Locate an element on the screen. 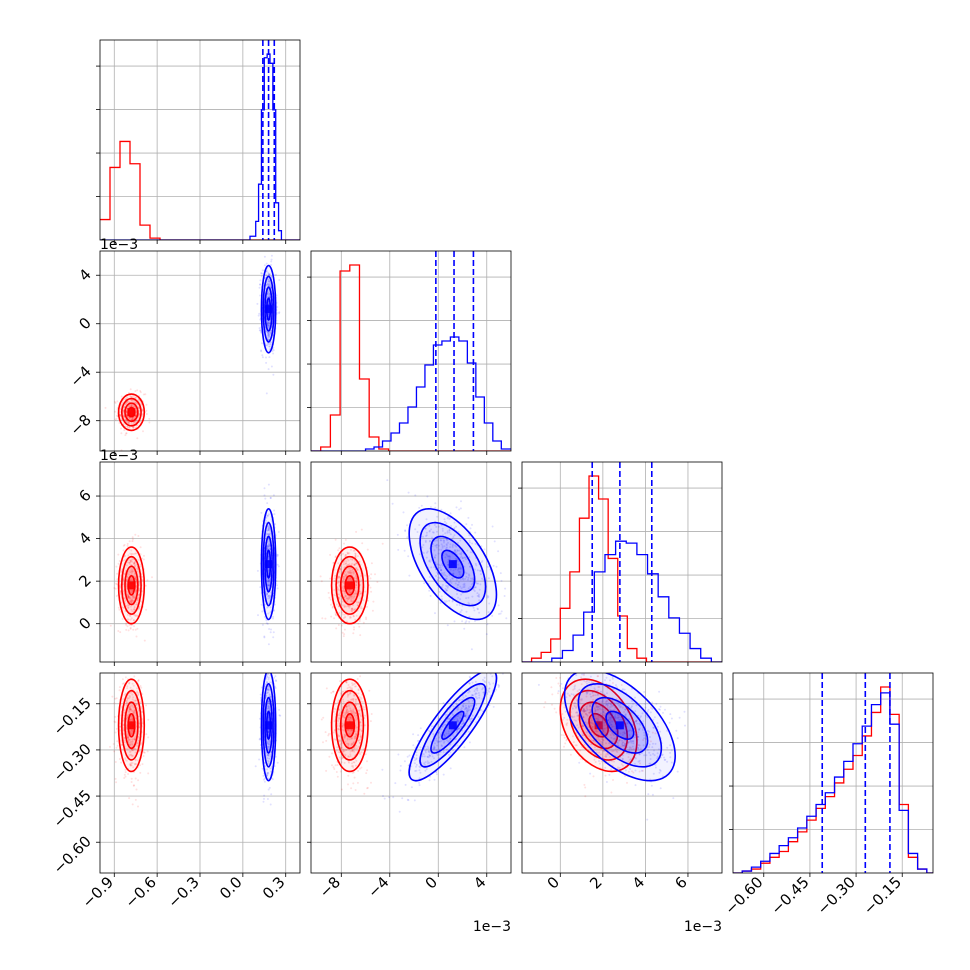  histogram-blue is located at coordinates (200, 146).